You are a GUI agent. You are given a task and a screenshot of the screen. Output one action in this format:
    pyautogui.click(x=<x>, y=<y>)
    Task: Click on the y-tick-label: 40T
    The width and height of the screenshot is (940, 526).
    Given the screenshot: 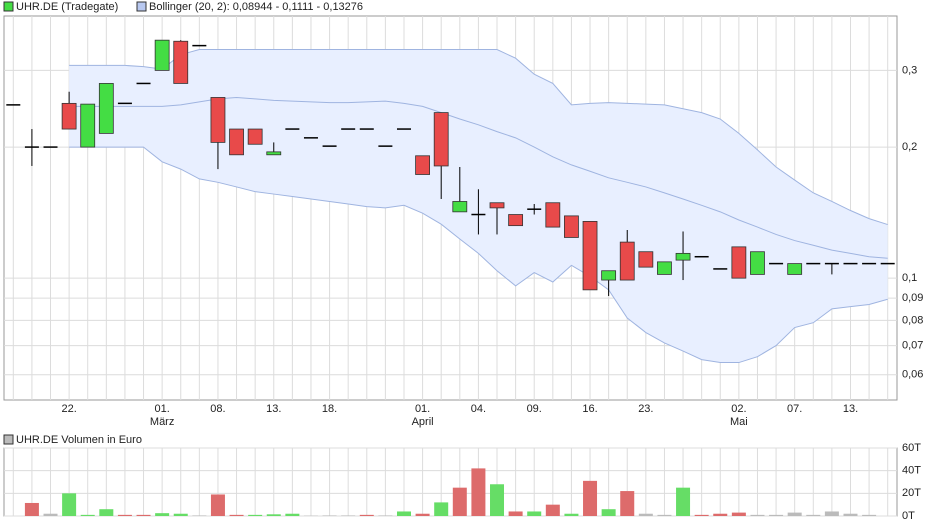 What is the action you would take?
    pyautogui.click(x=911, y=471)
    